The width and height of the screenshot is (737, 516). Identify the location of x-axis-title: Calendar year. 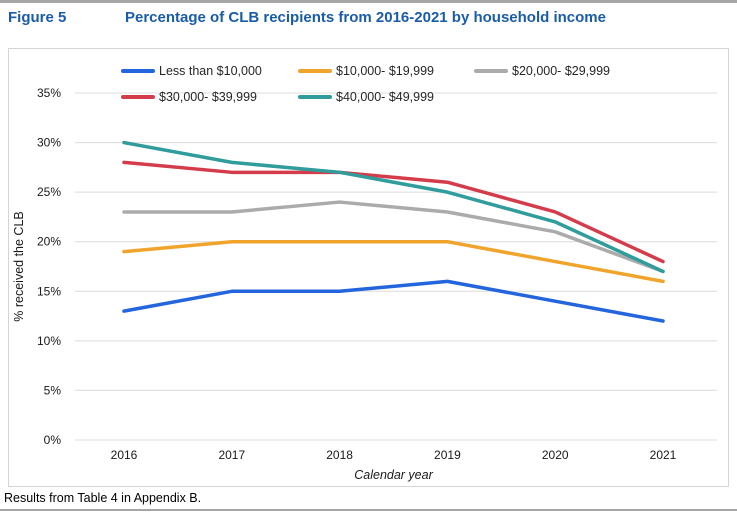
(393, 475).